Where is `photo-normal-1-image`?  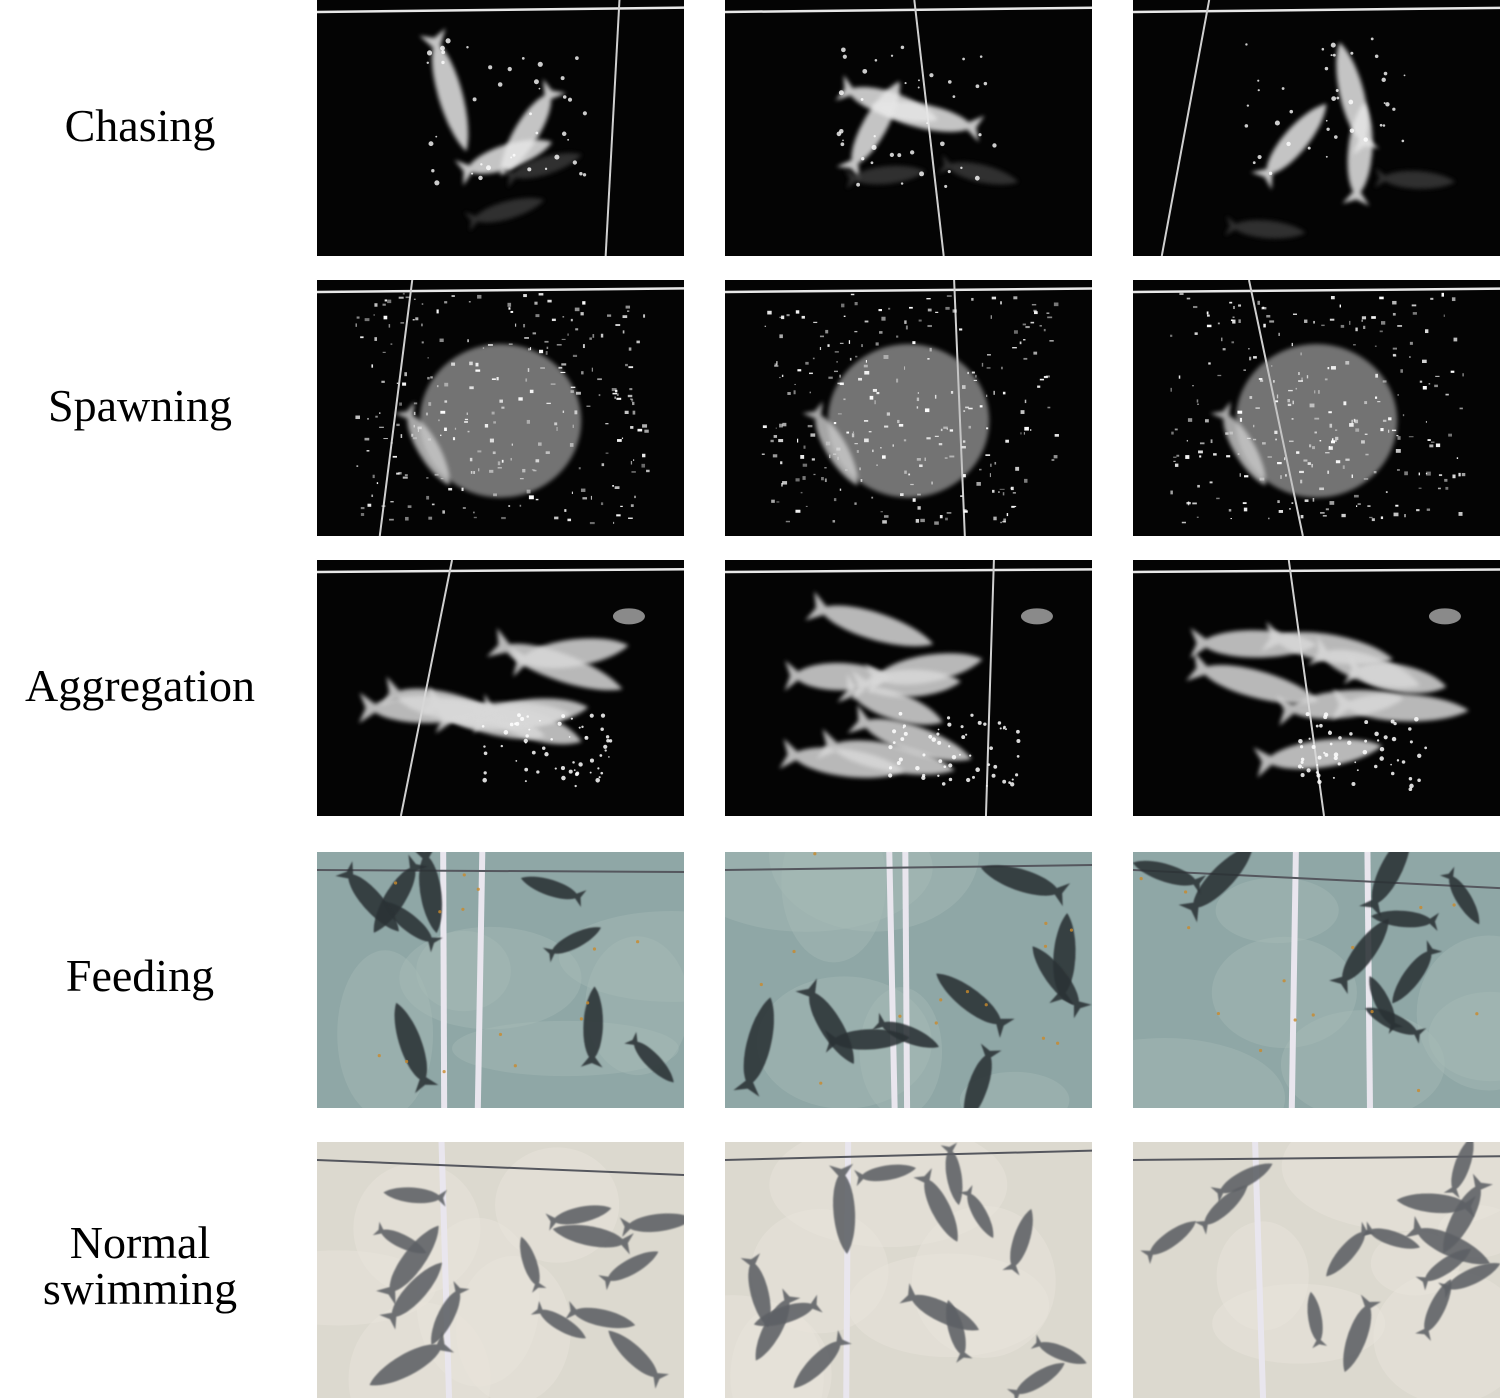 photo-normal-1-image is located at coordinates (500, 1270).